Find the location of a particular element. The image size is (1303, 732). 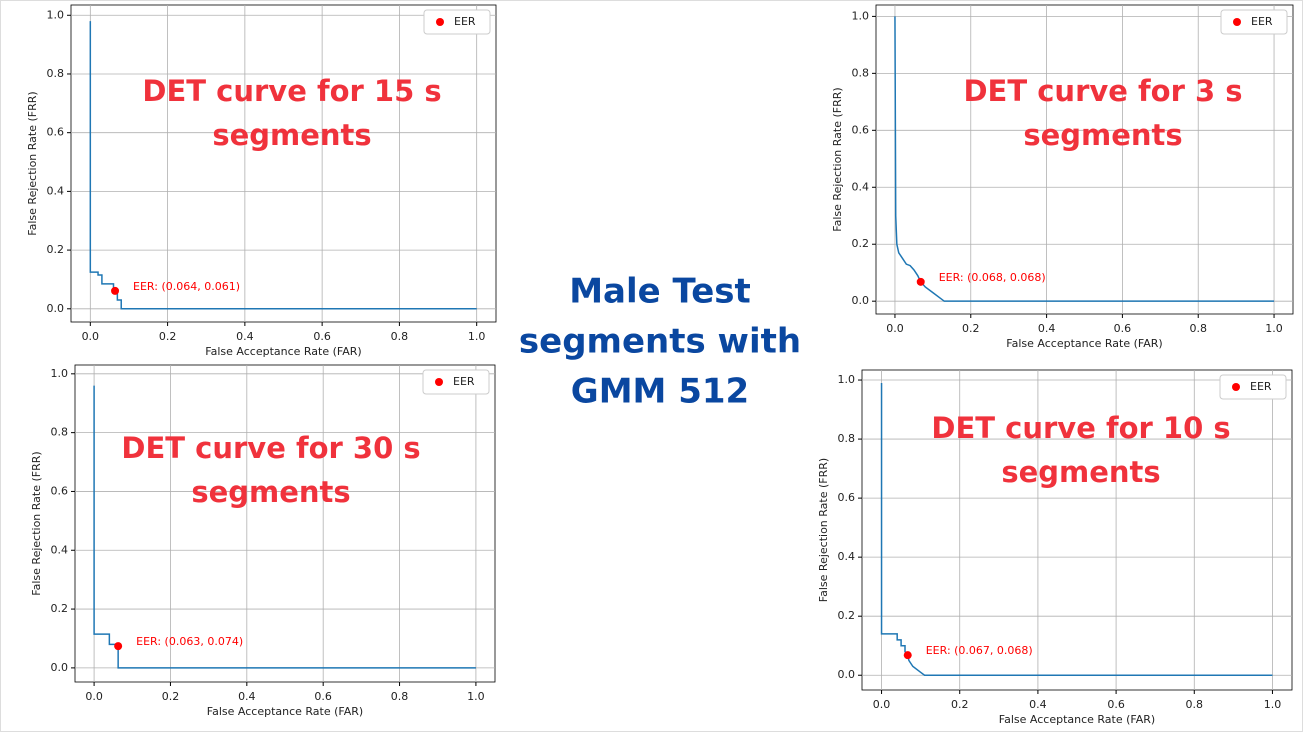

slide-title: segments with is located at coordinates (660, 342).